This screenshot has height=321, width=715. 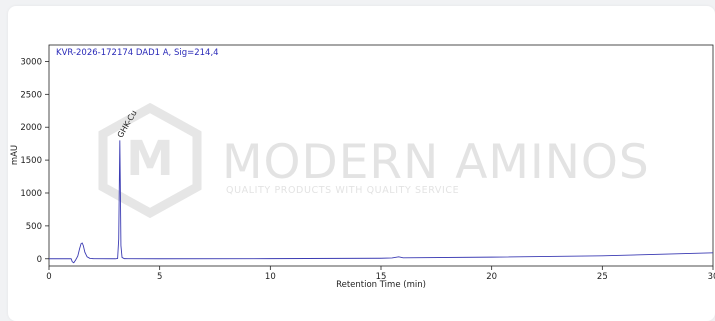 I want to click on watermark-tagline: QUALITY PRODUCTS WITH QUALITY SERVICE, so click(x=342, y=190).